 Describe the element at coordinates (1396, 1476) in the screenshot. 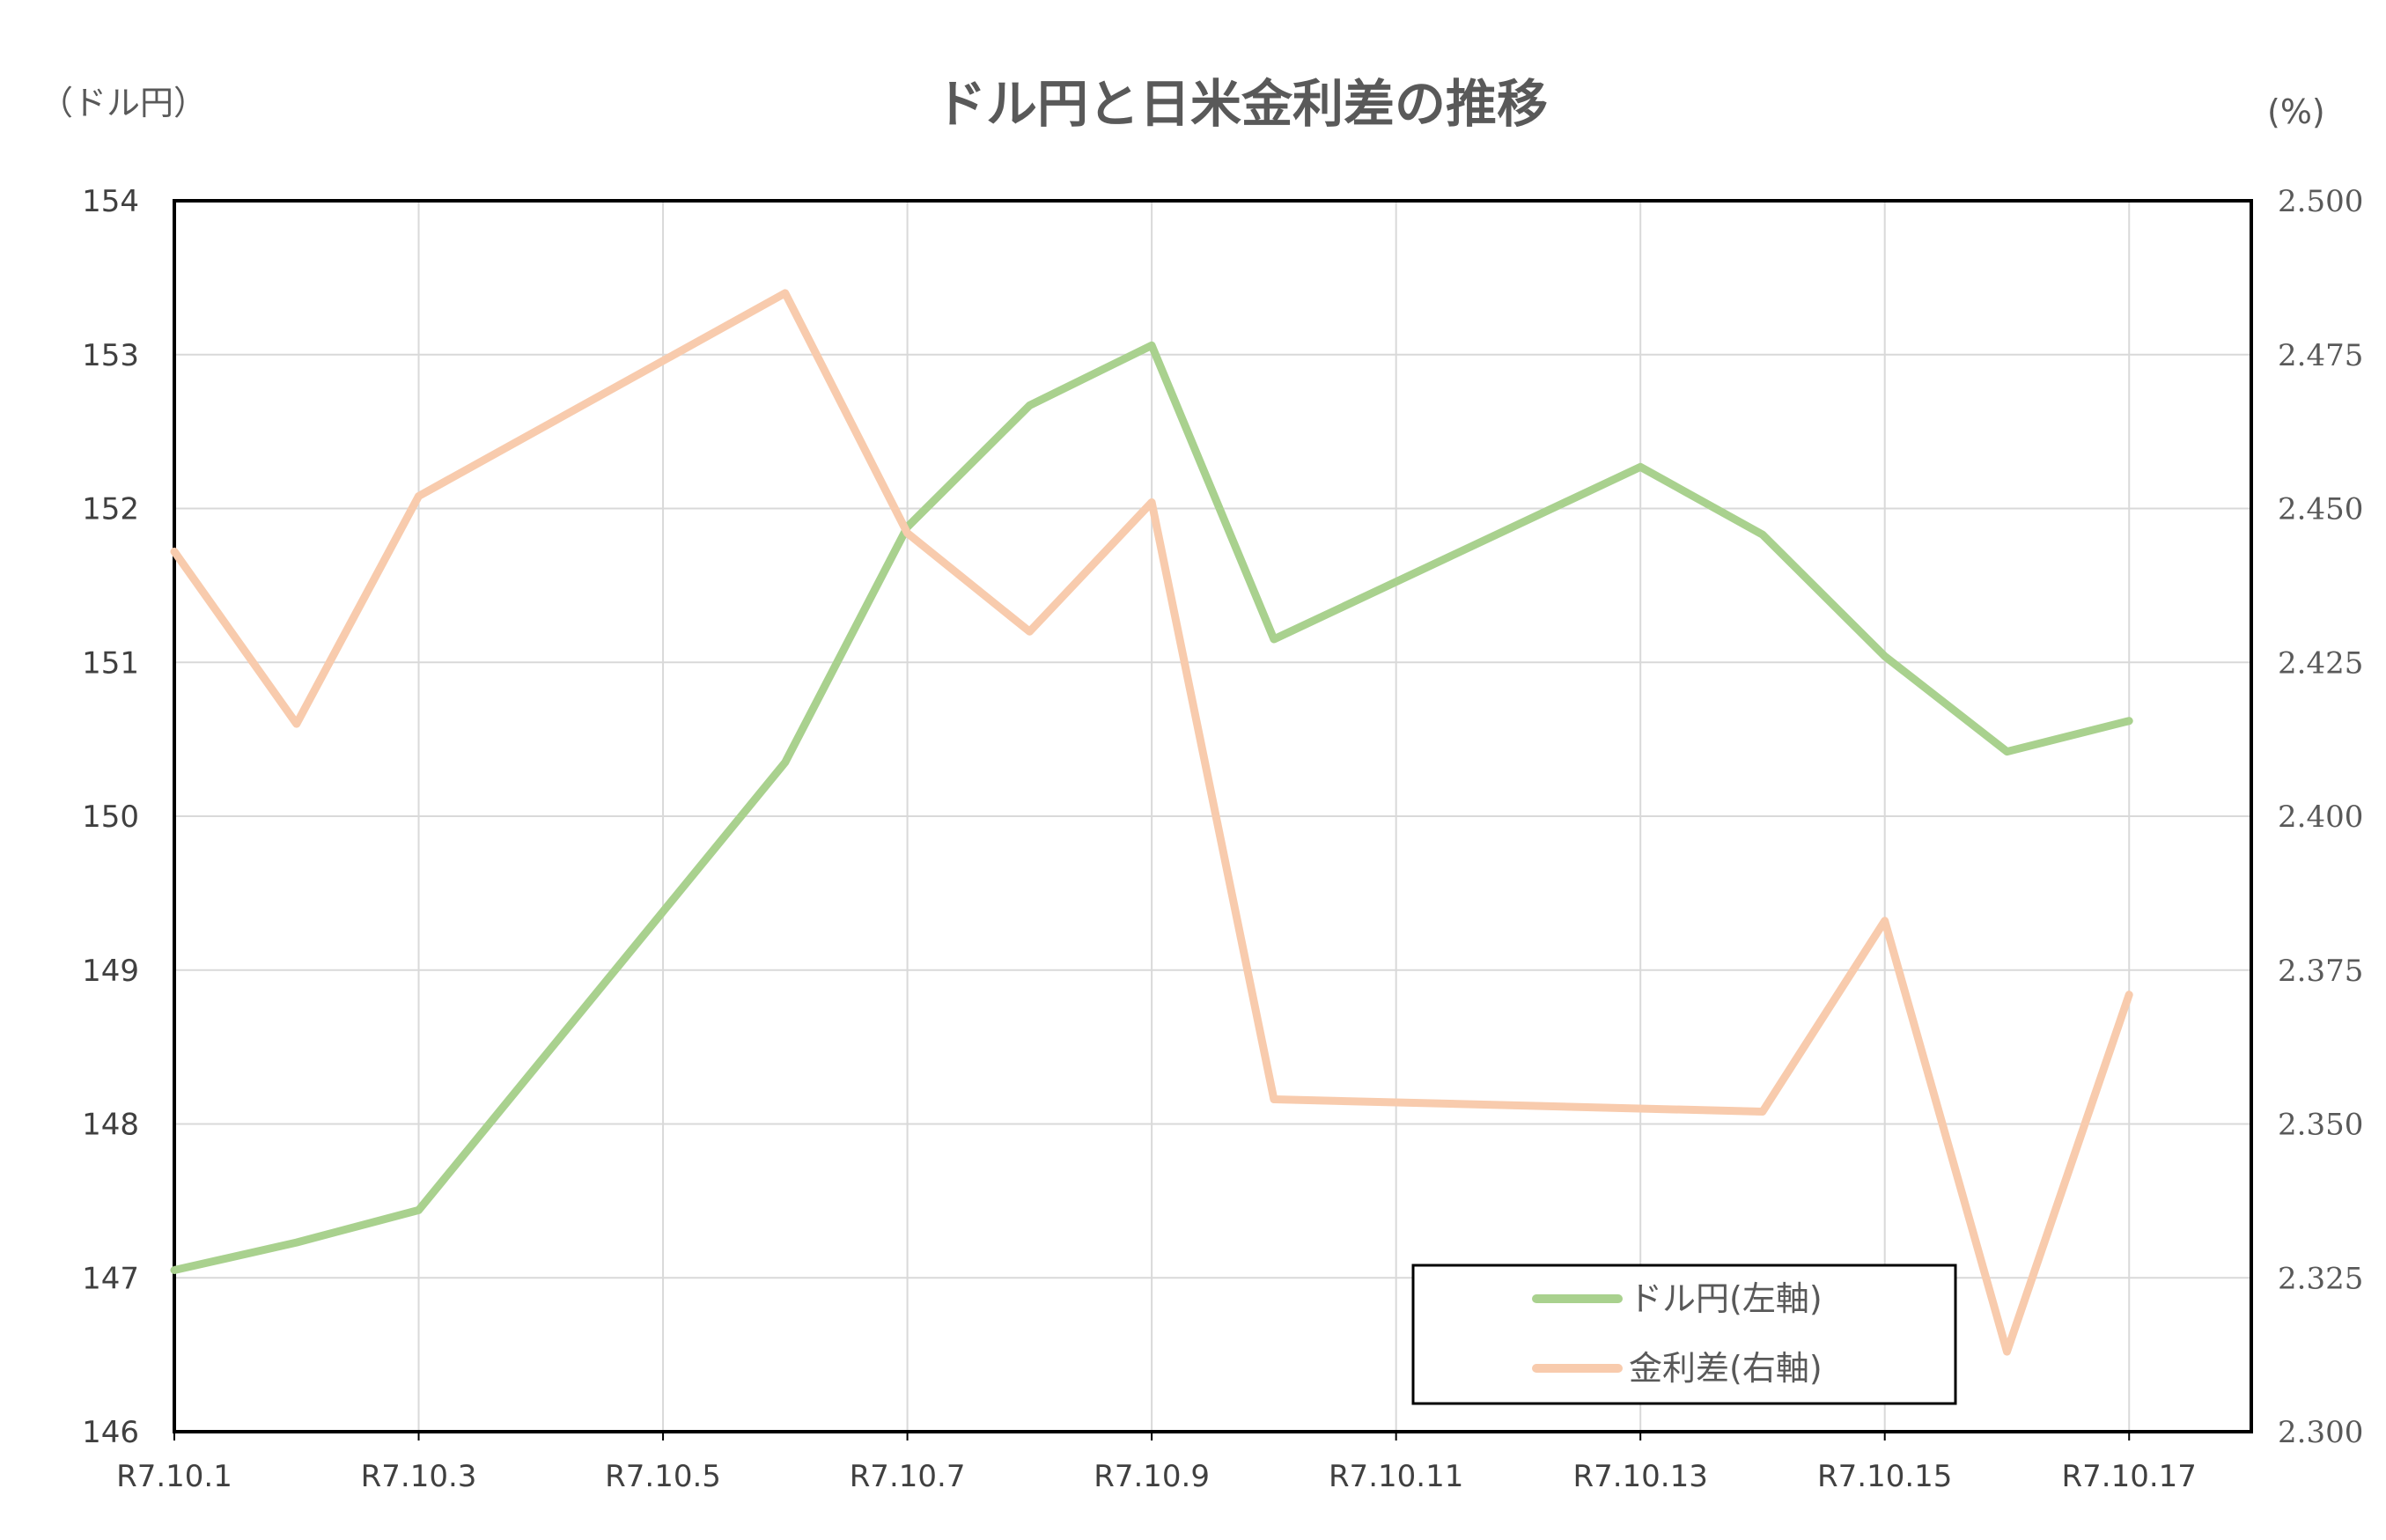

I see `x-tick-label: R7.10.11` at that location.